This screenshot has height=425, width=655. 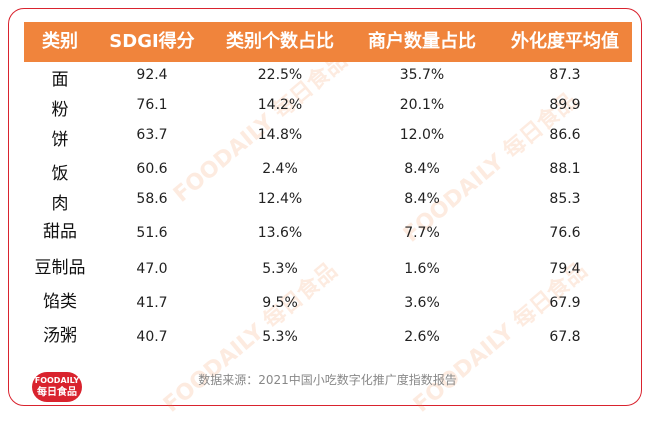 What do you see at coordinates (422, 303) in the screenshot?
I see `value-cell: 3.6%` at bounding box center [422, 303].